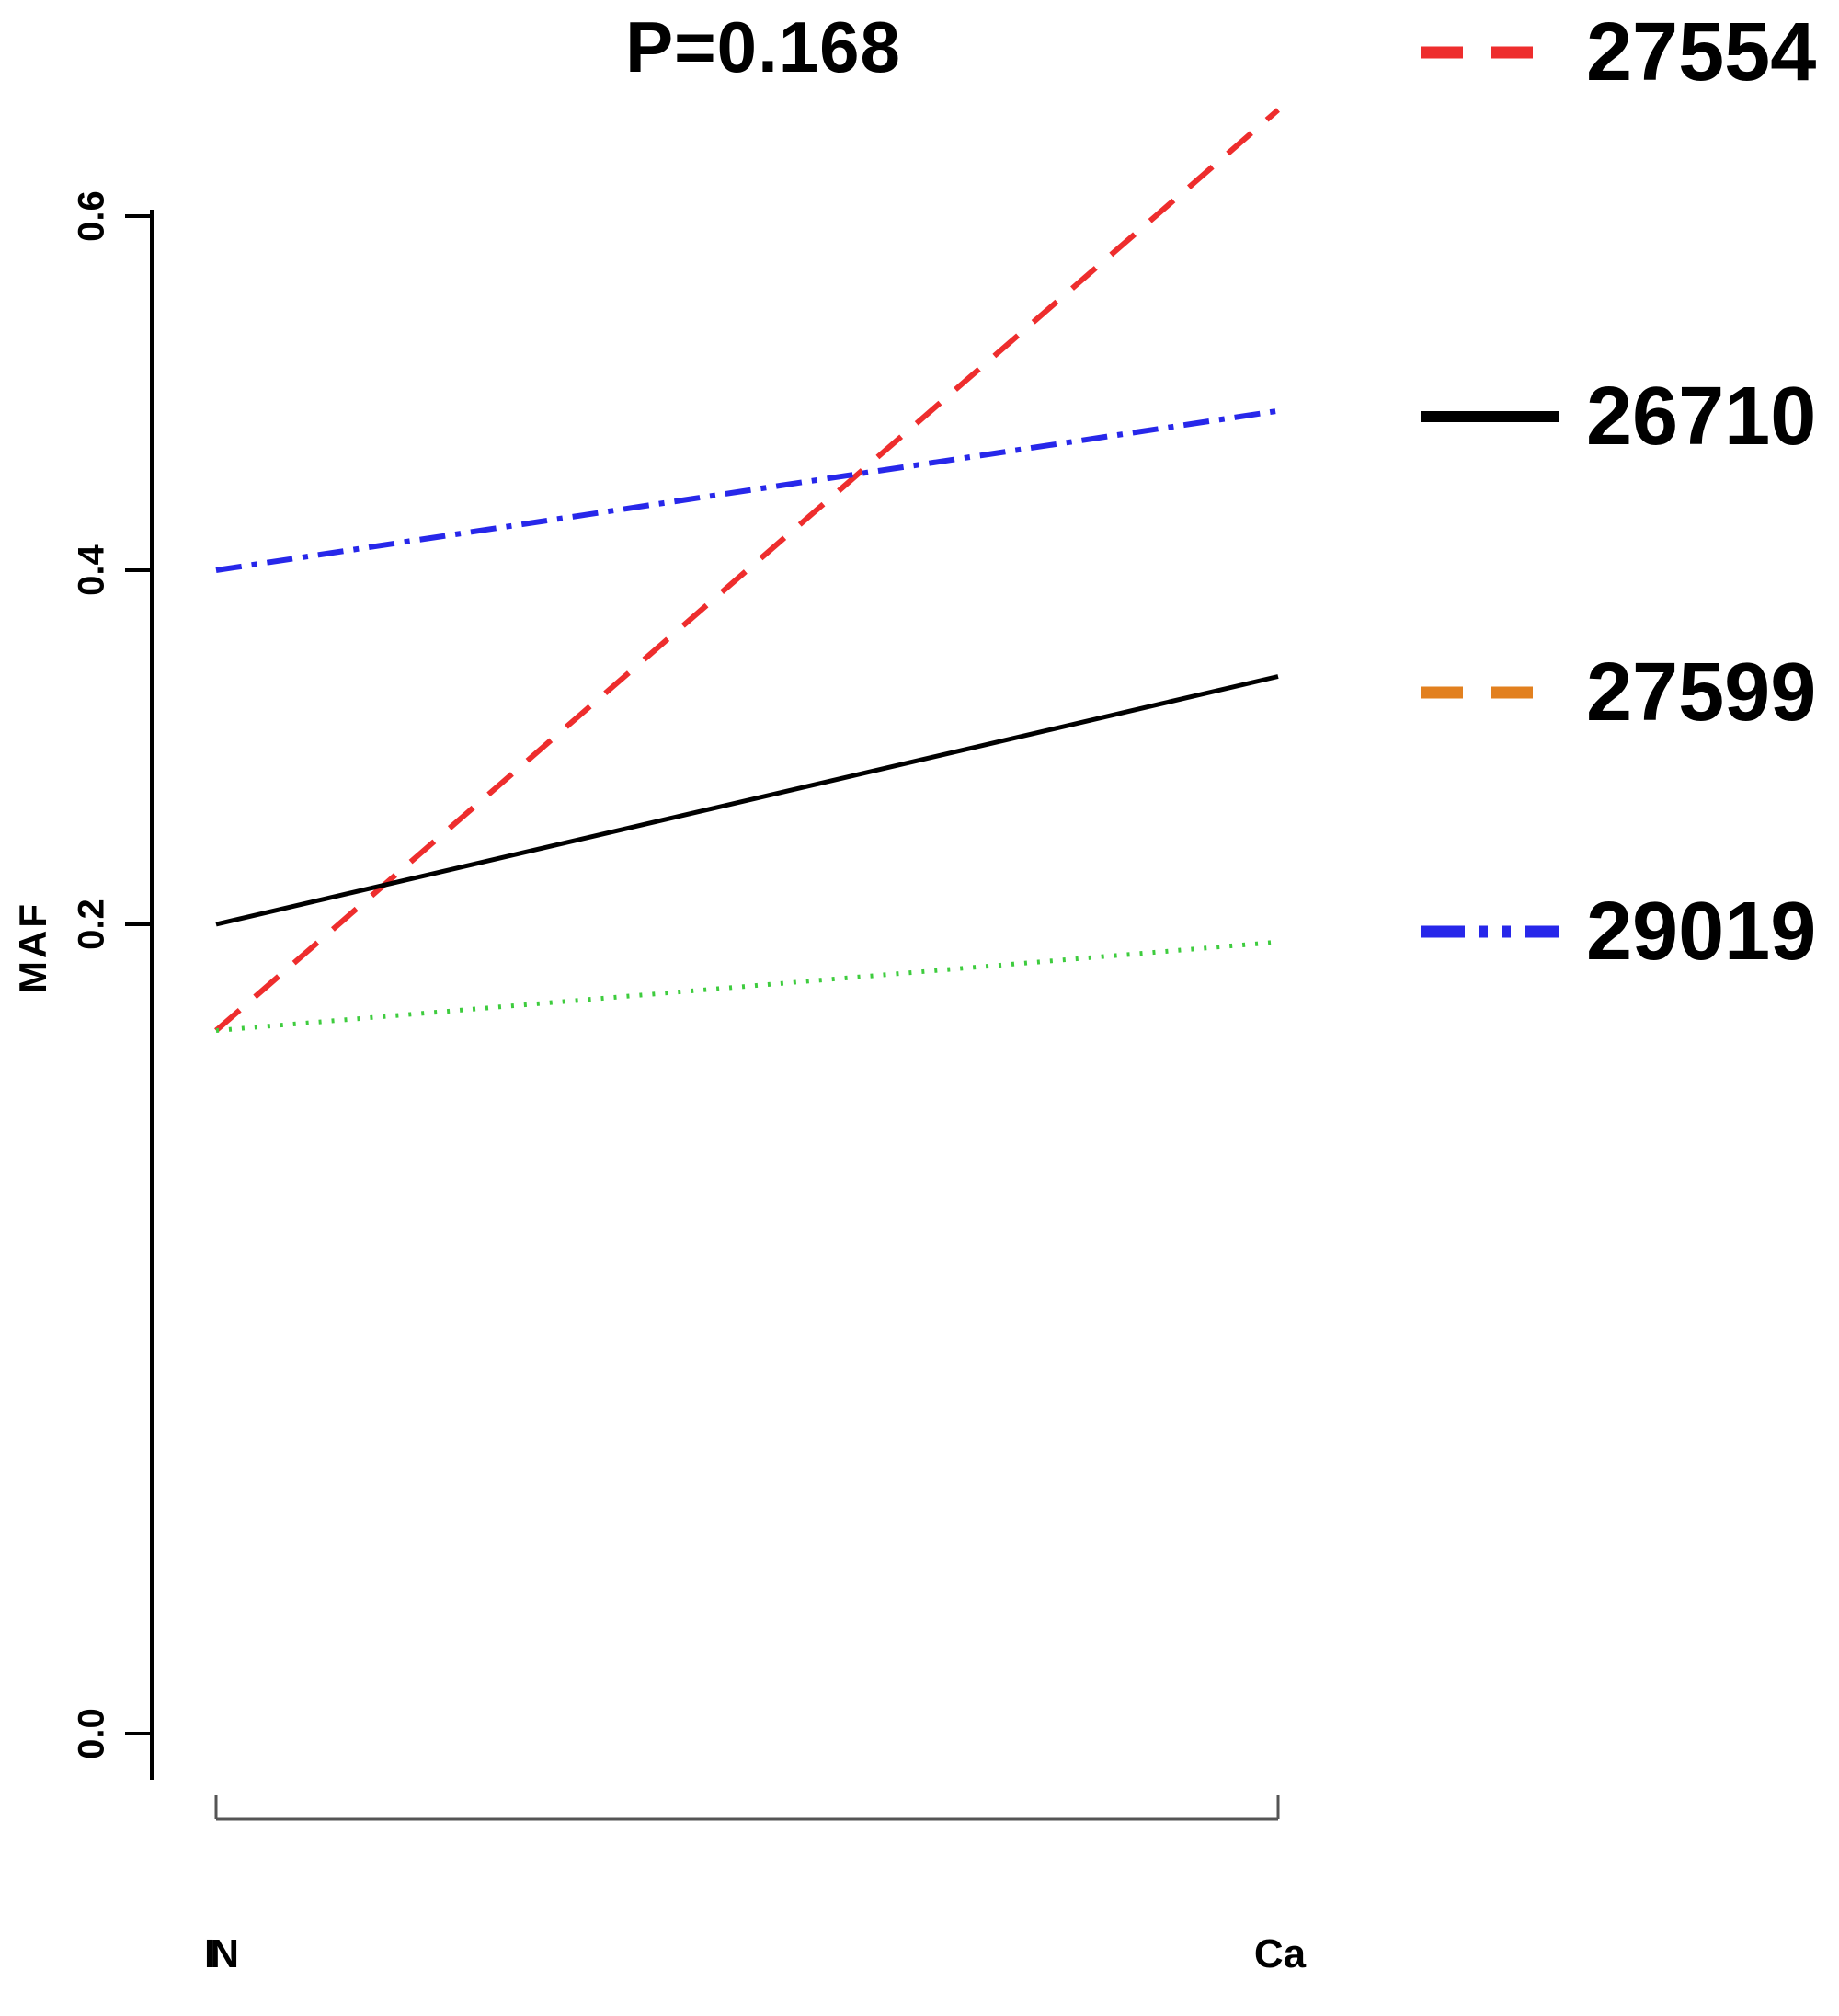 The image size is (1839, 2016). What do you see at coordinates (1490, 692) in the screenshot?
I see `legend-swatch-dashed-orange-icon` at bounding box center [1490, 692].